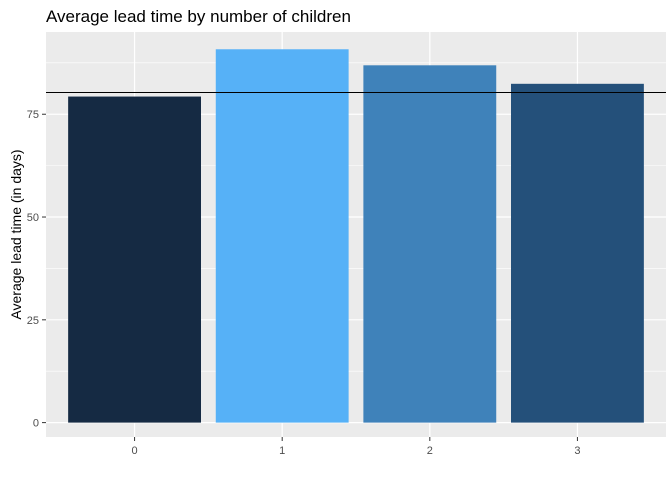 The width and height of the screenshot is (672, 480). Describe the element at coordinates (282, 451) in the screenshot. I see `x-tick-label: 1` at that location.